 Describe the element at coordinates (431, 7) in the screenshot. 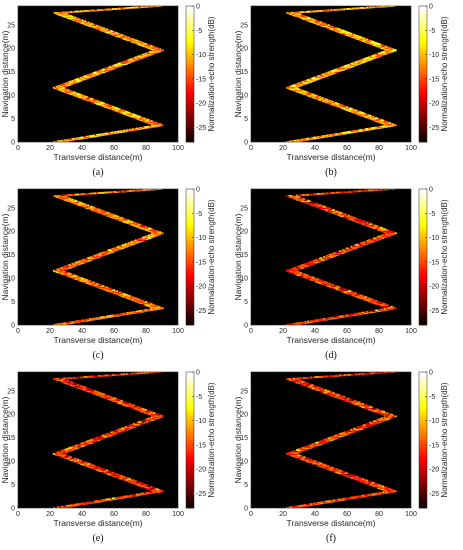

I see `colorbar-tick-label: 0` at that location.